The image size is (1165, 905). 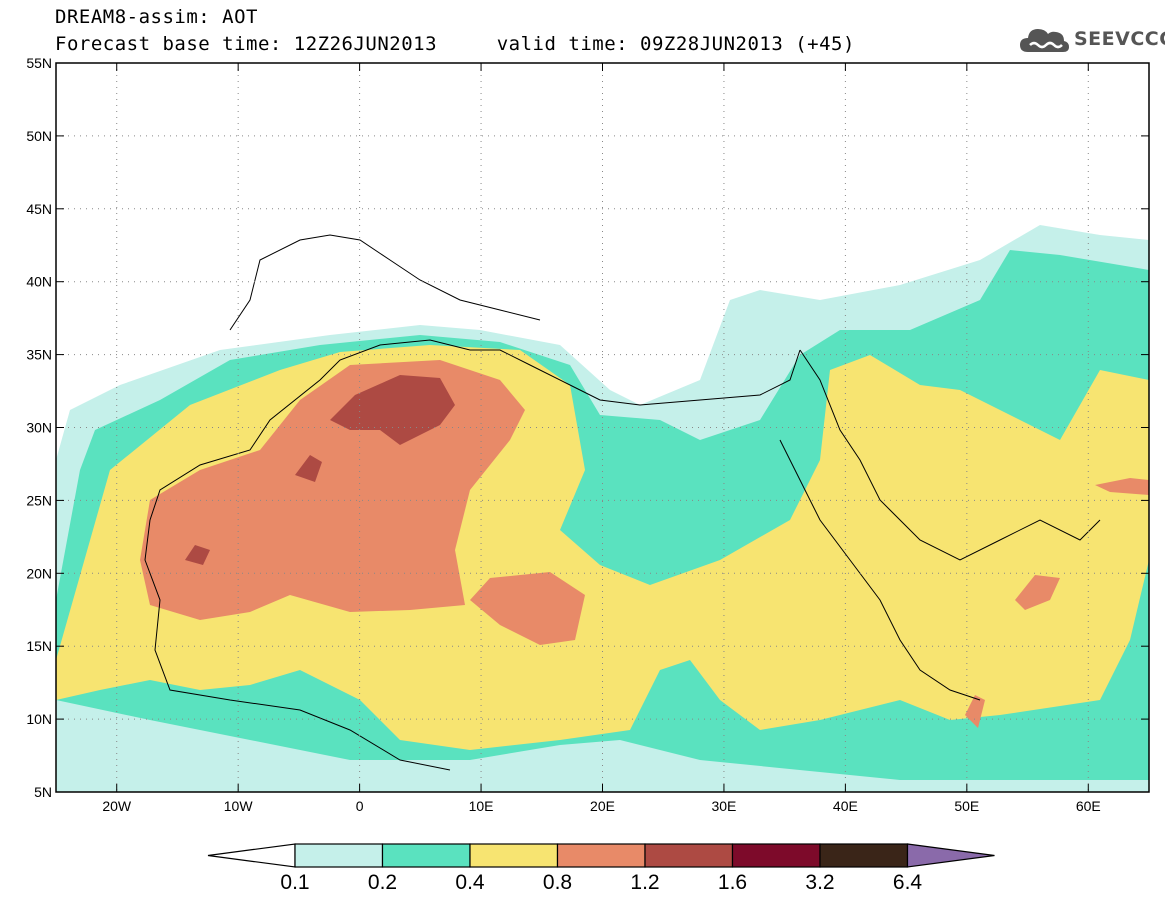 What do you see at coordinates (527, 608) in the screenshot?
I see `aot-contour-0.8-b` at bounding box center [527, 608].